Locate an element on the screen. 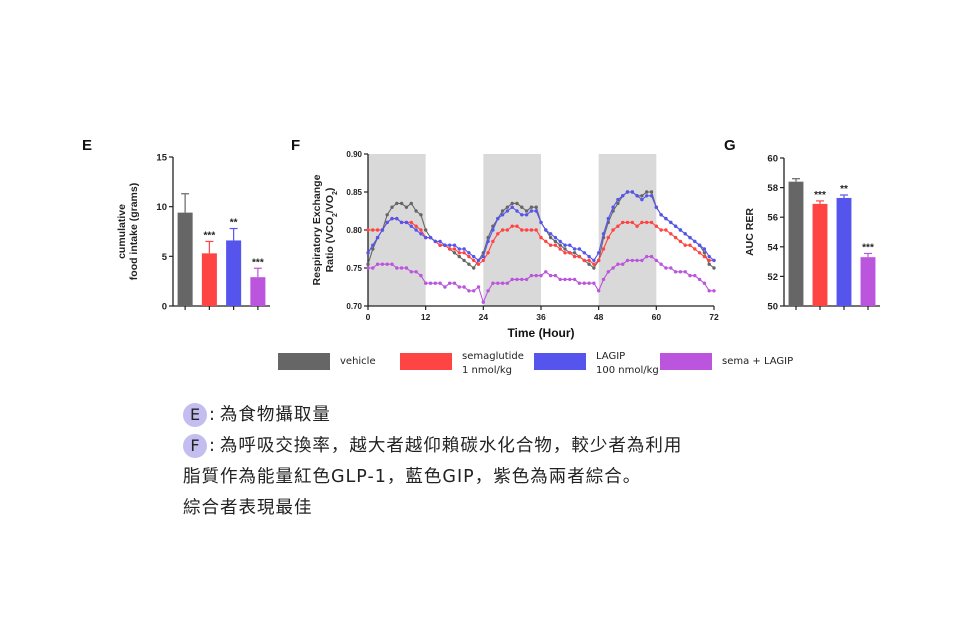 The image size is (960, 640). note-f-line2: 脂質作為能量紅色GLP-1，藍色GIP，紫色為兩者綜合。 is located at coordinates (503, 477).